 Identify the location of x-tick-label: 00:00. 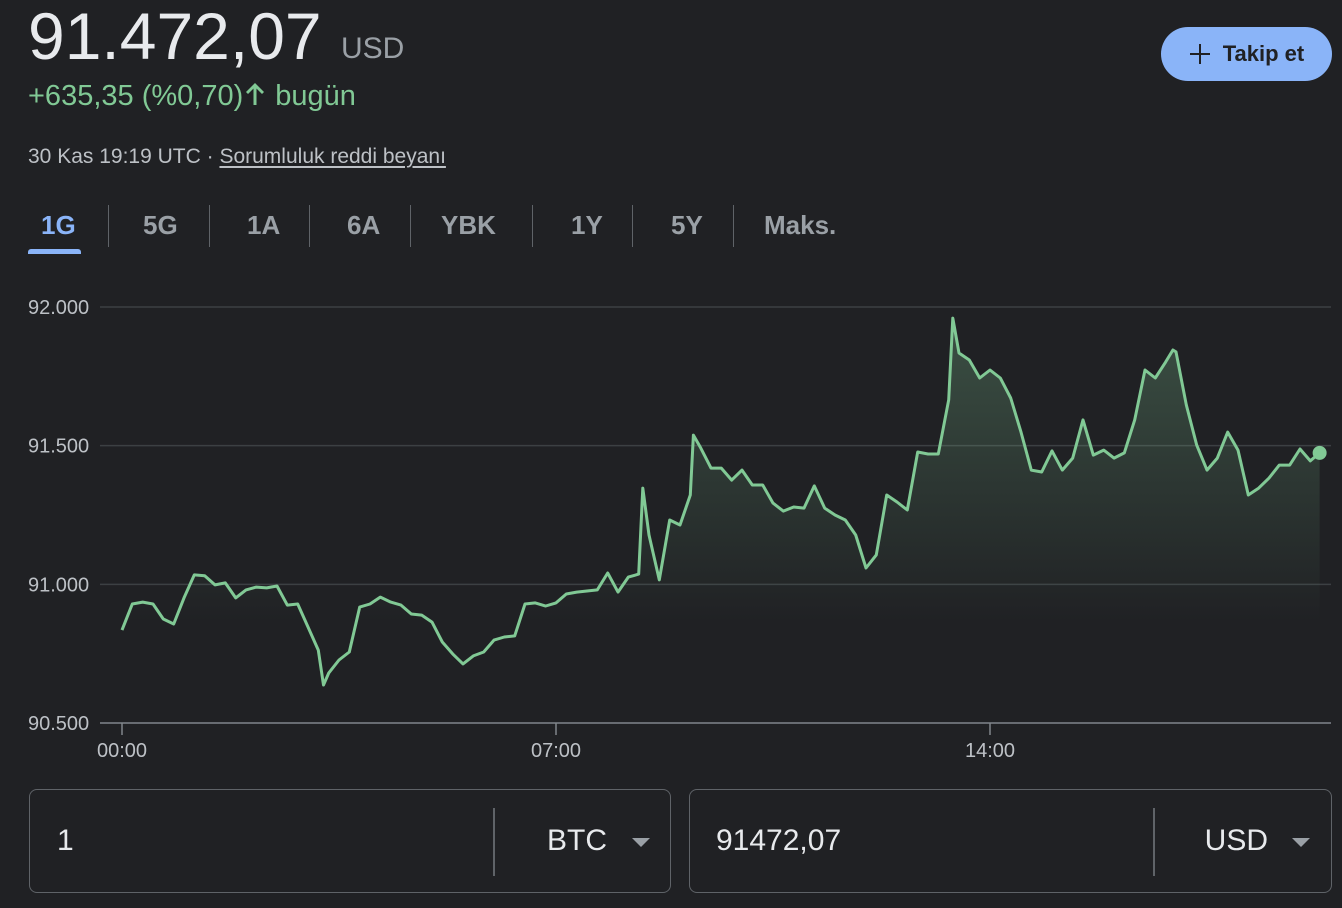
(122, 751).